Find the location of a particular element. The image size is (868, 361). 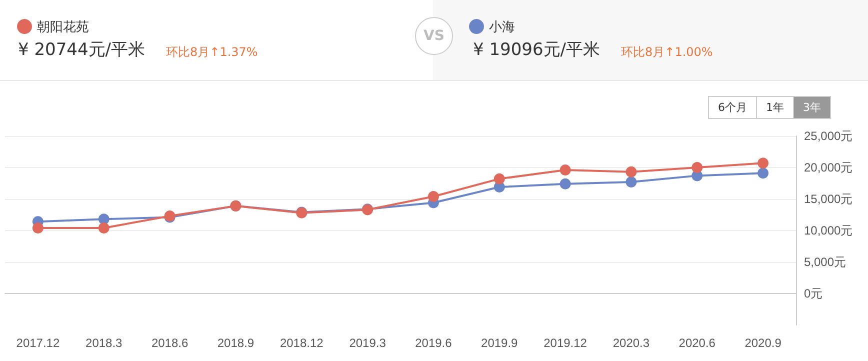

text: ¥ 20744元/平米 is located at coordinates (82, 50).